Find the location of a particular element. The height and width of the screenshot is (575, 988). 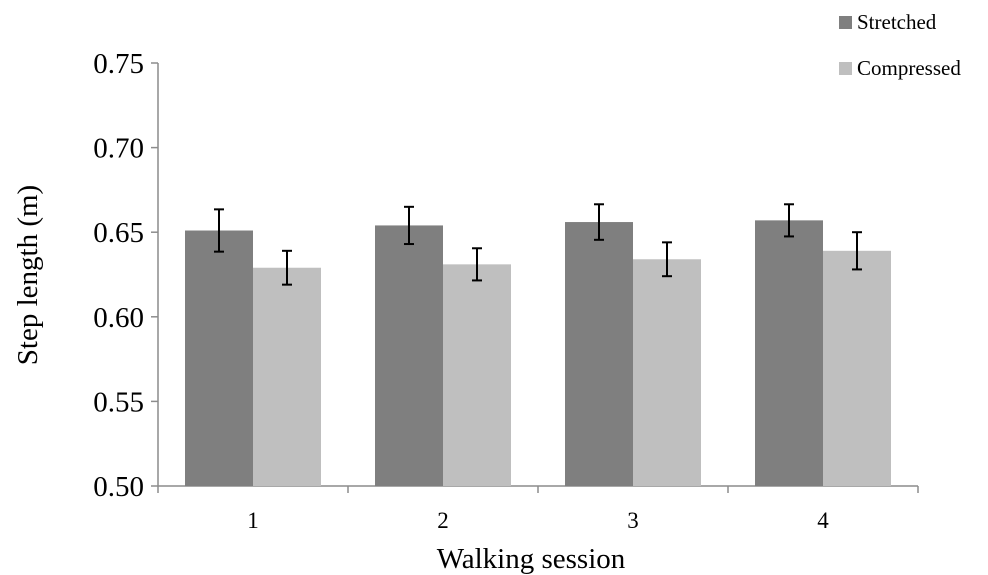

legend-swatch-stretched is located at coordinates (845, 22).